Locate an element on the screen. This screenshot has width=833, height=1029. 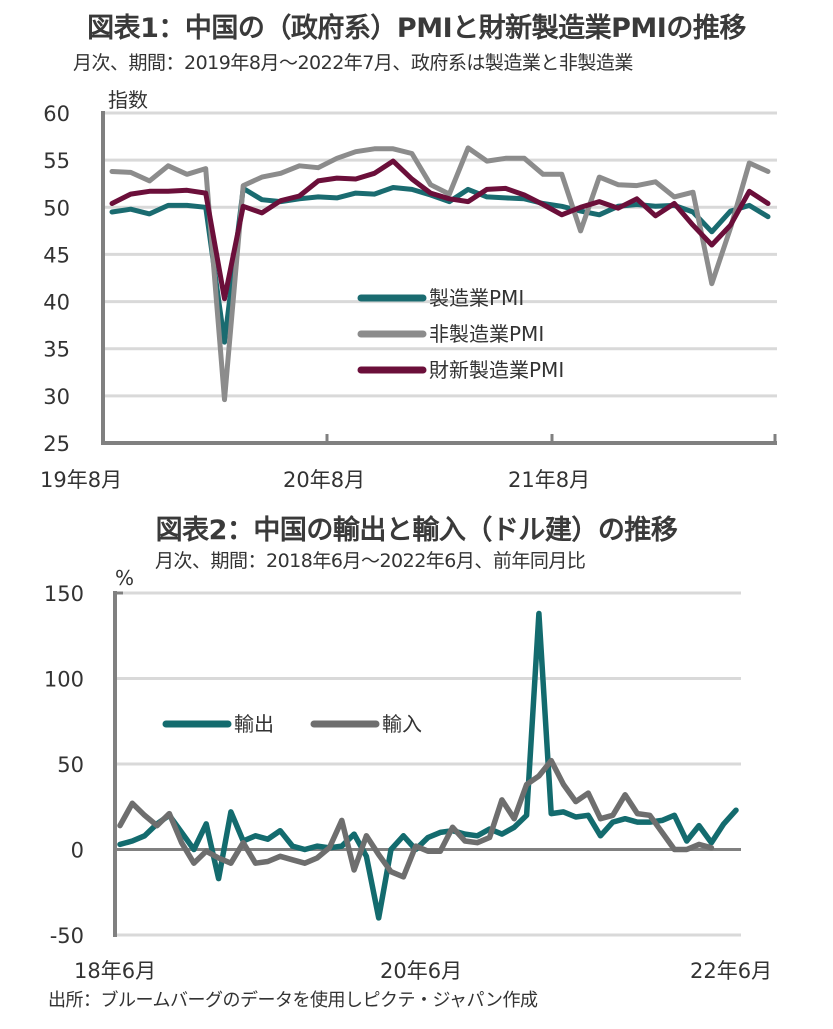
legend-label: 製造業PMI is located at coordinates (476, 298).